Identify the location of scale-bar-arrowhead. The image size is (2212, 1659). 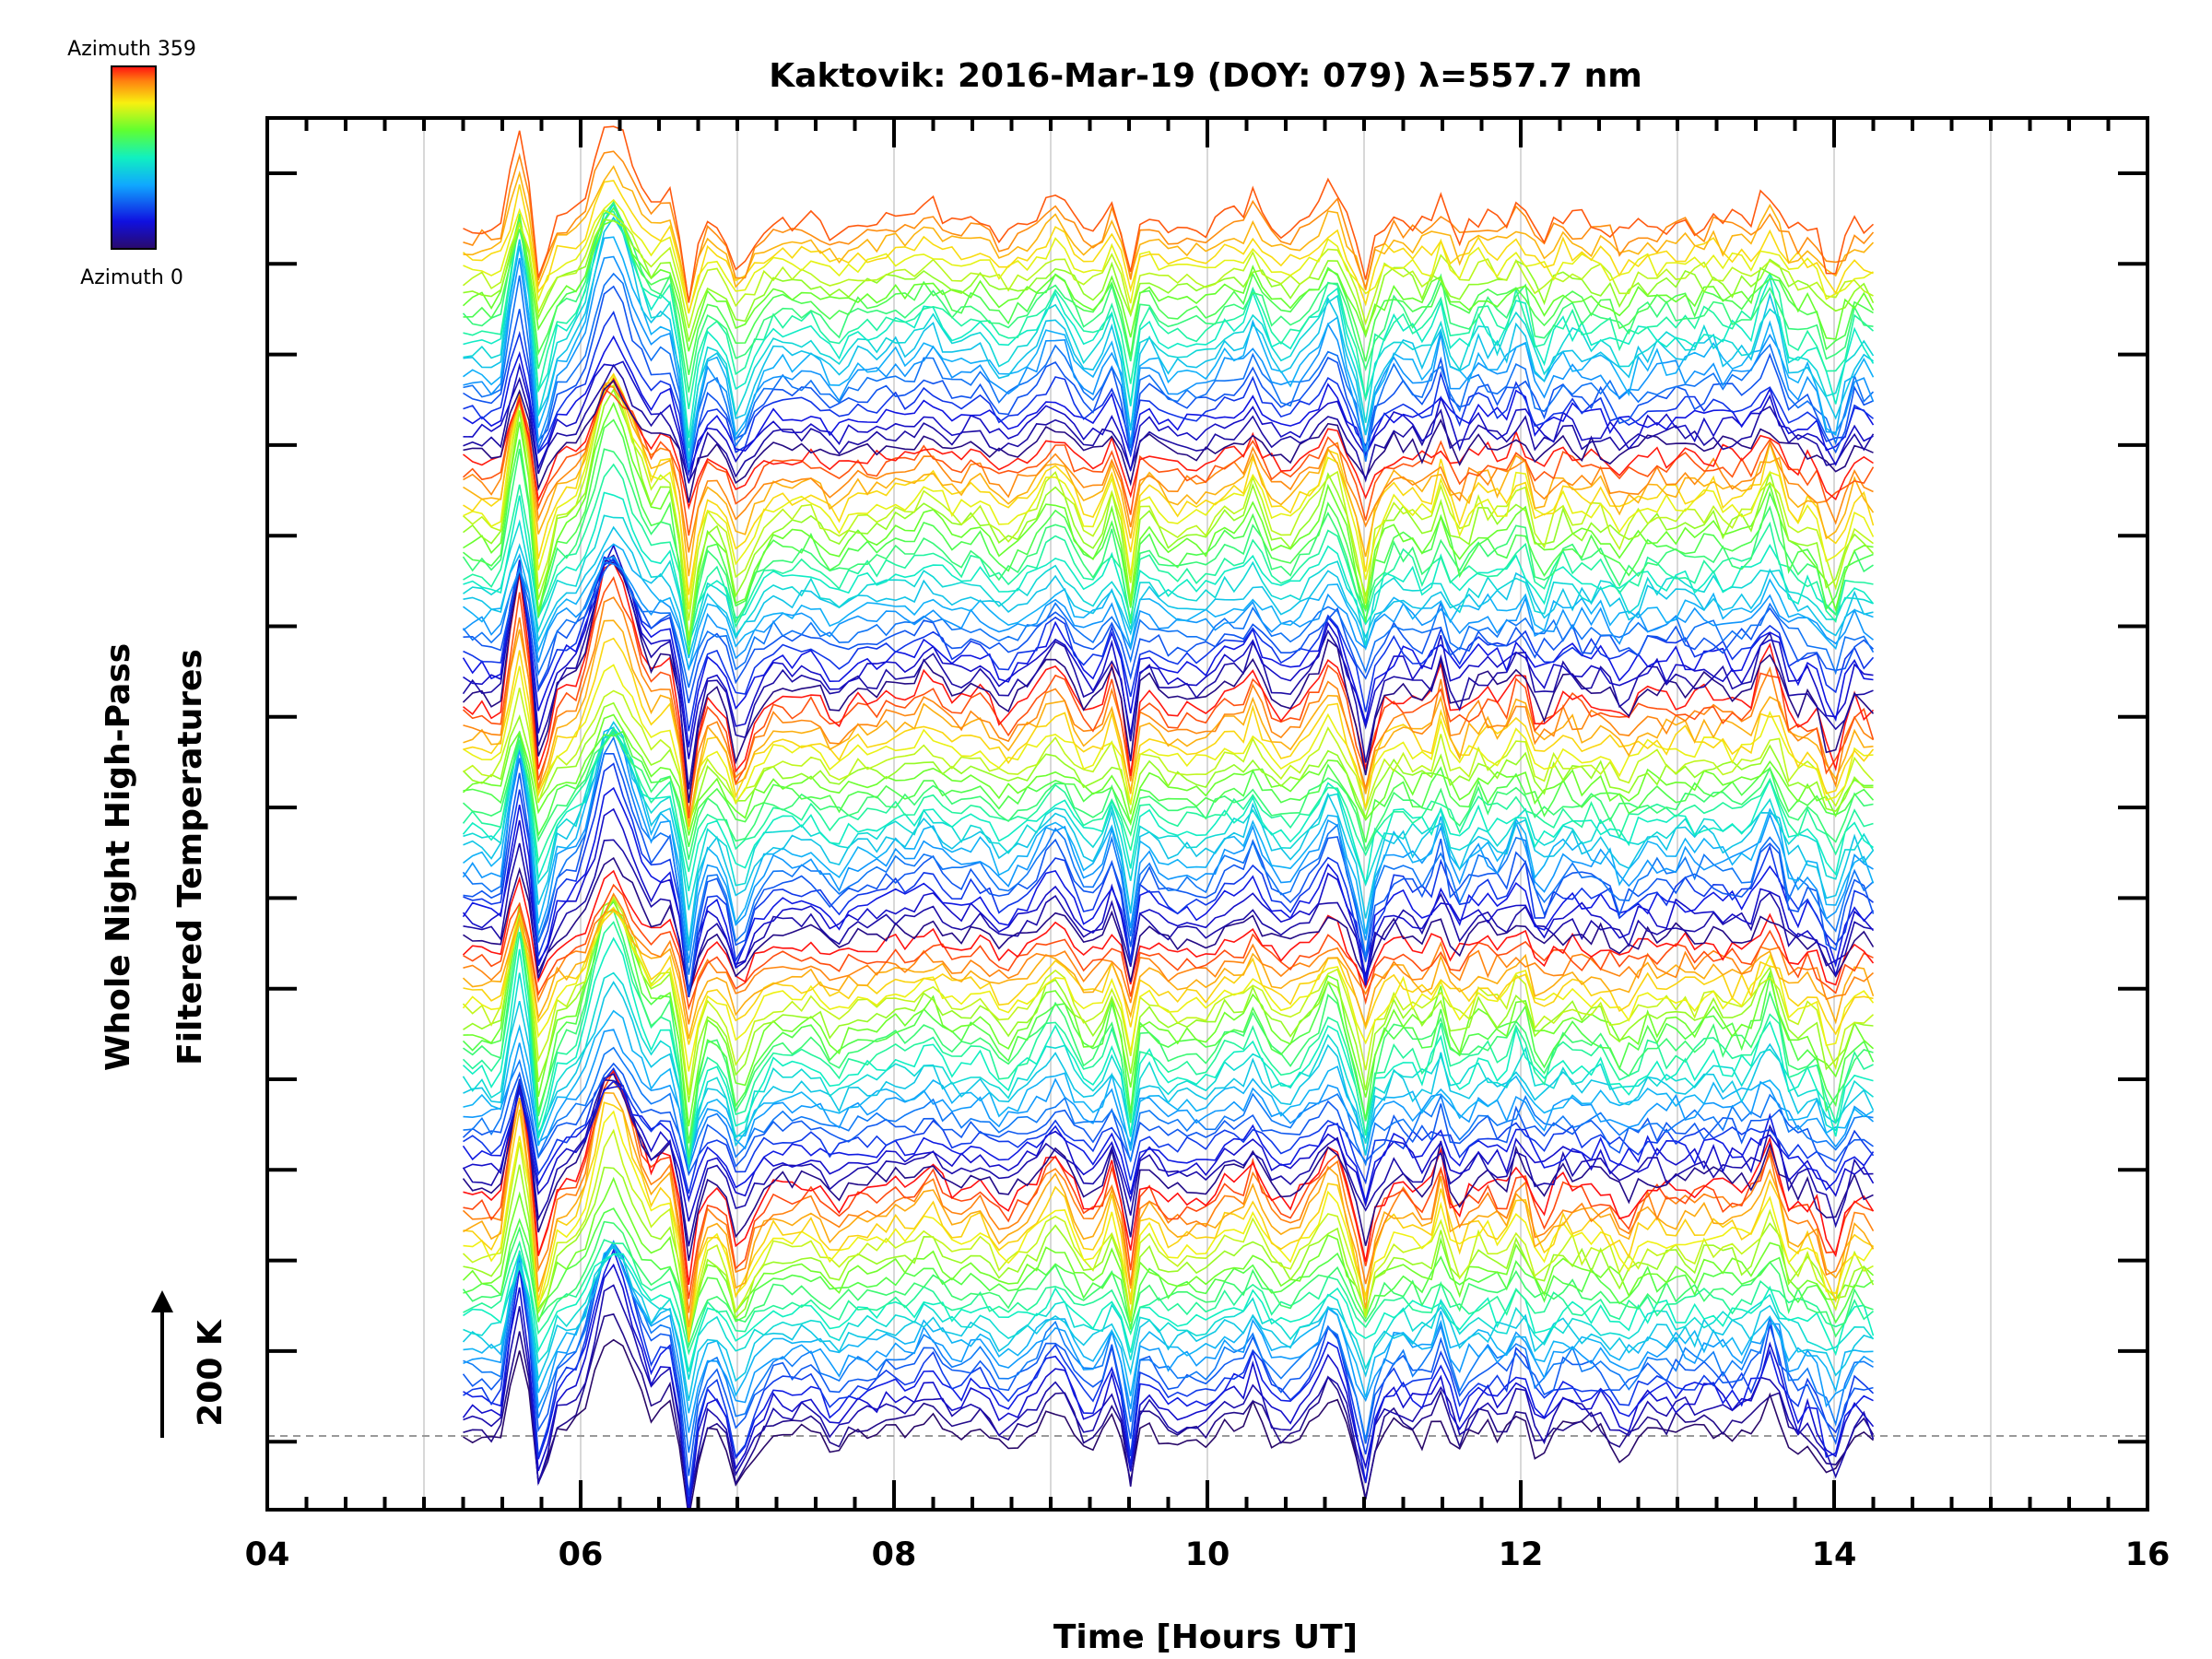
(162, 1301).